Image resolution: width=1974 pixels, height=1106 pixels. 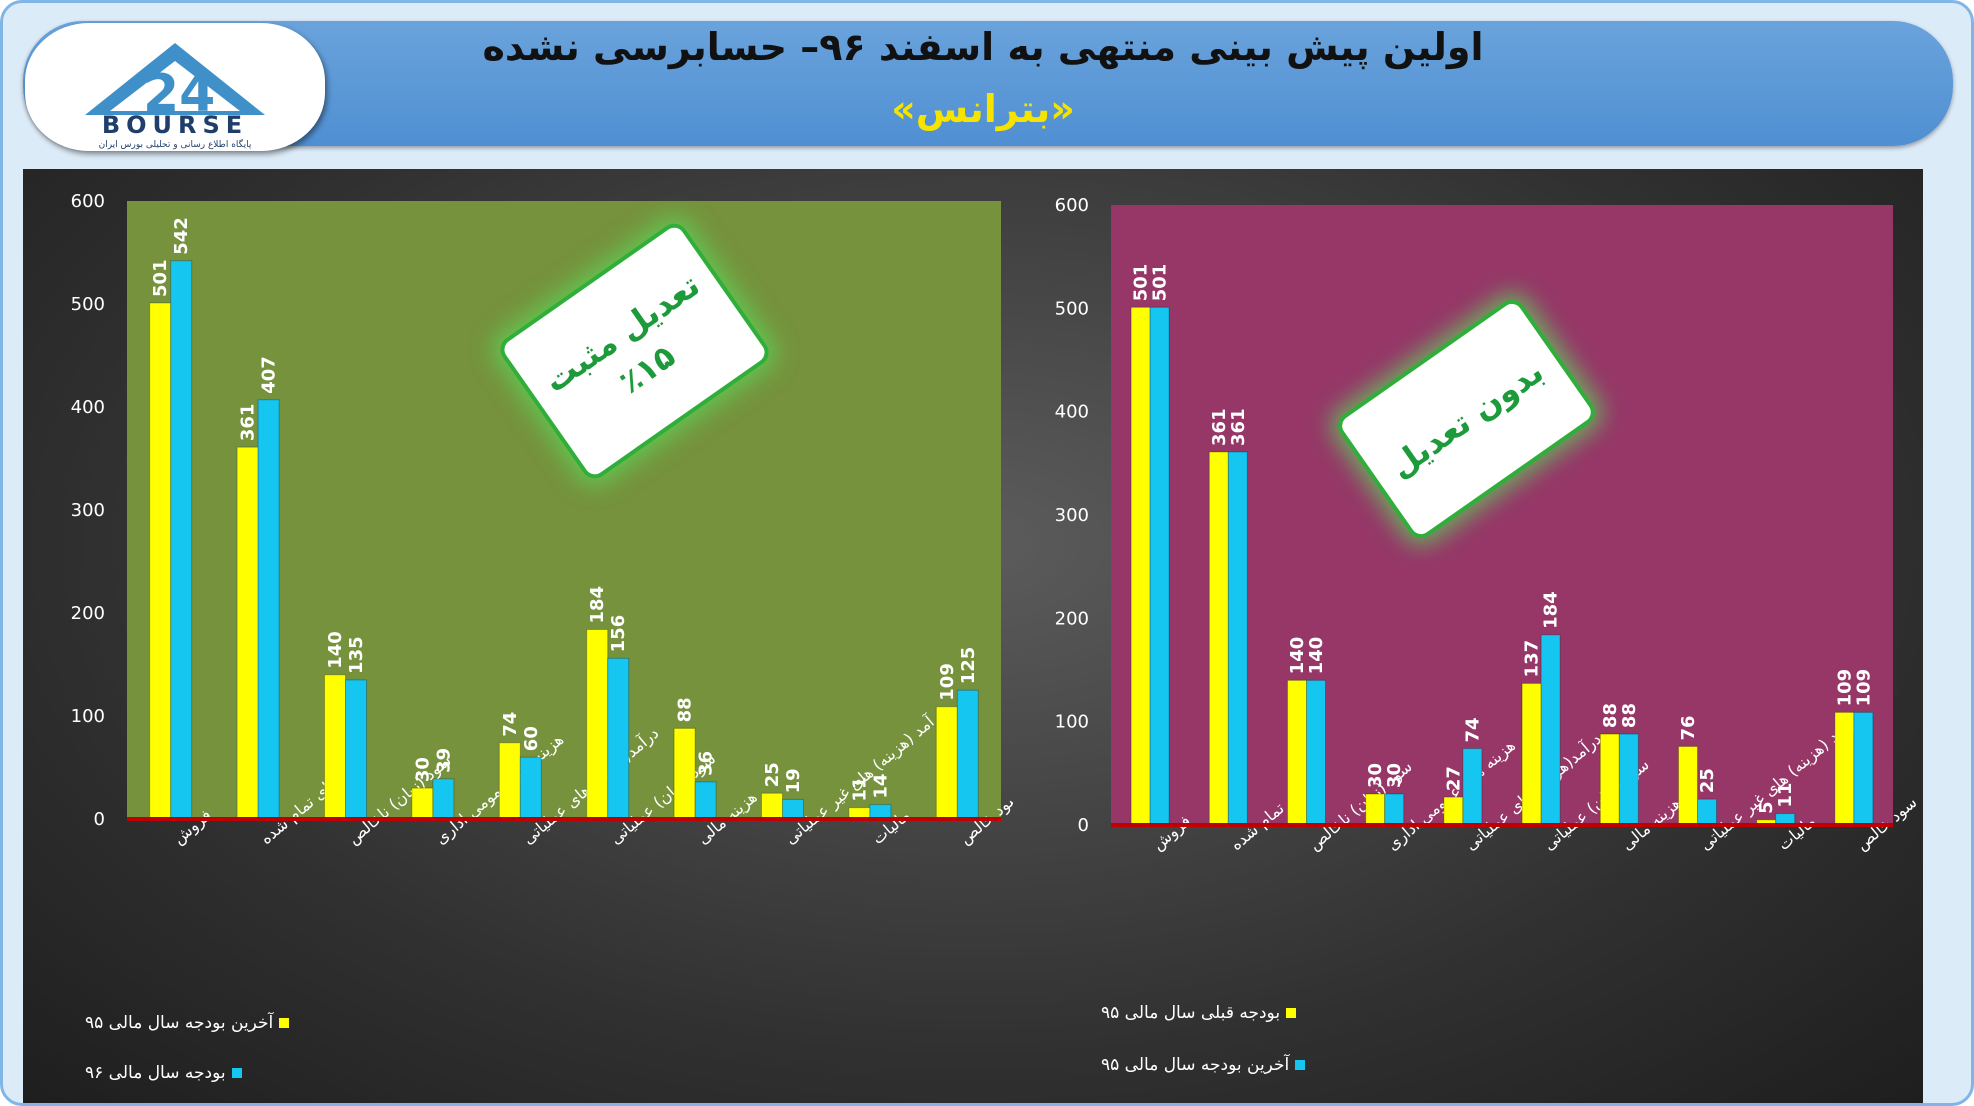 I want to click on left-value-label-yellow-1: 361, so click(x=248, y=423).